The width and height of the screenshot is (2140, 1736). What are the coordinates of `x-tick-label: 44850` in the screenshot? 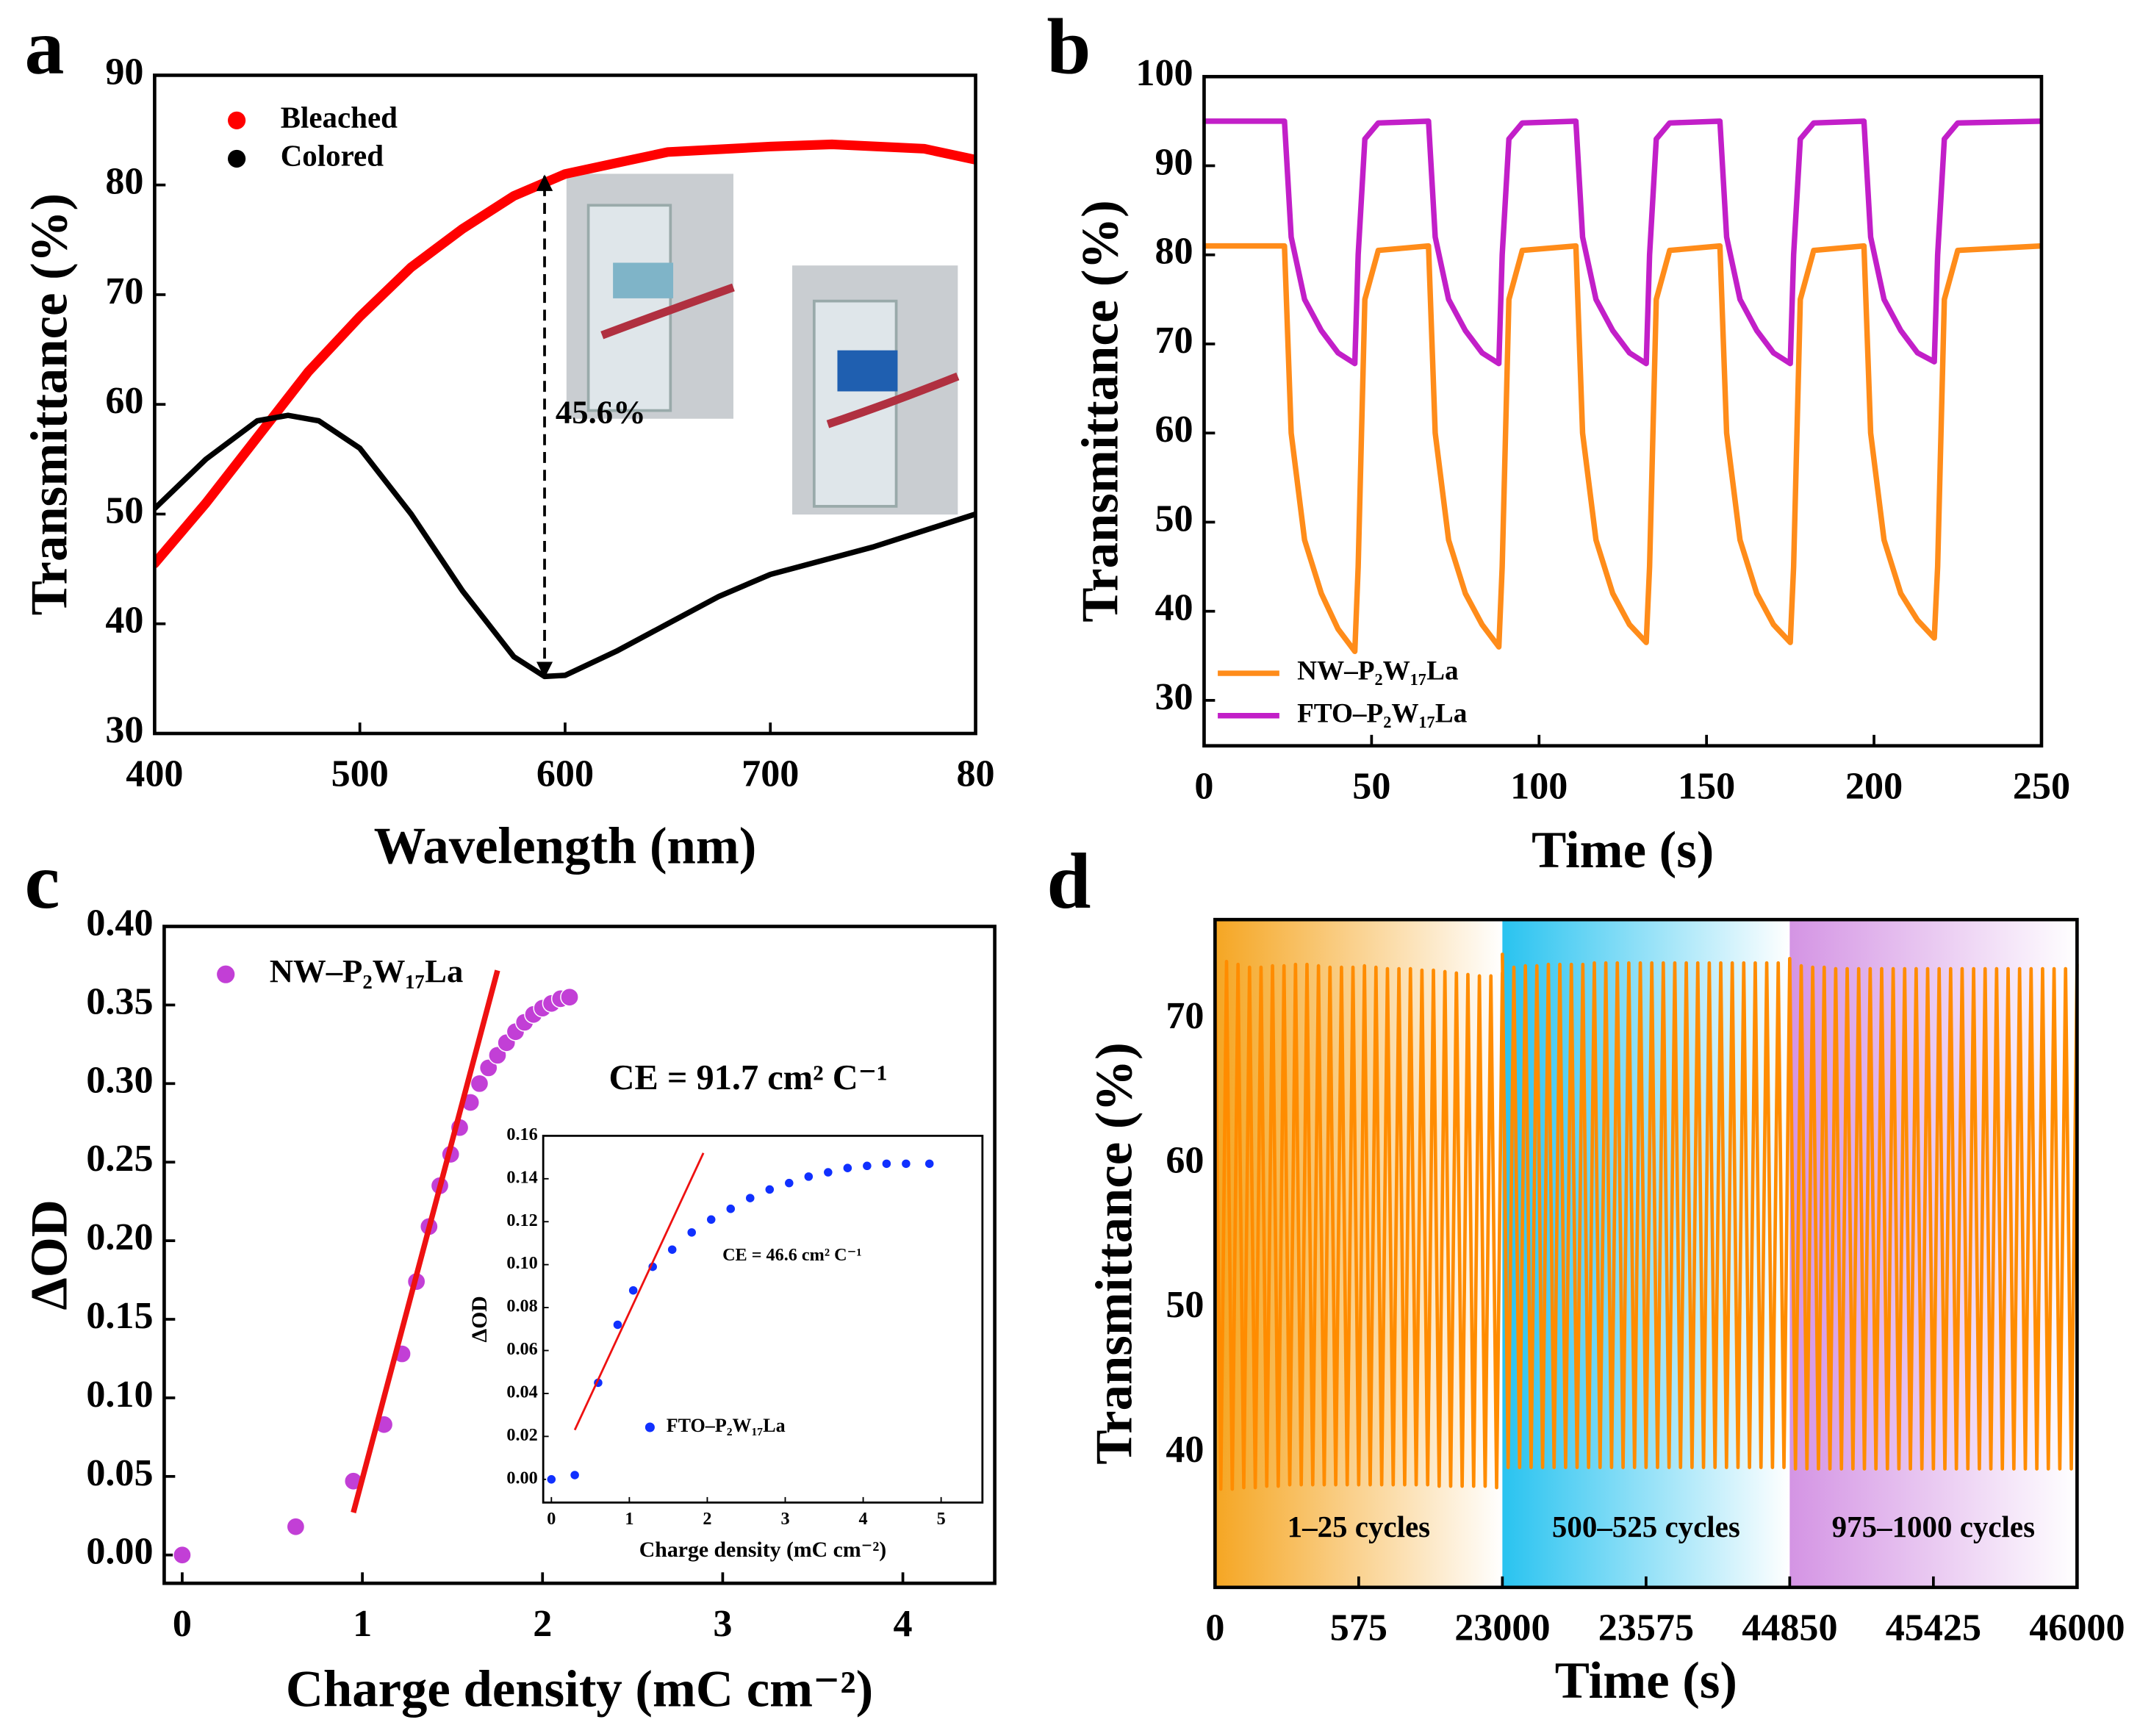 It's located at (1790, 1628).